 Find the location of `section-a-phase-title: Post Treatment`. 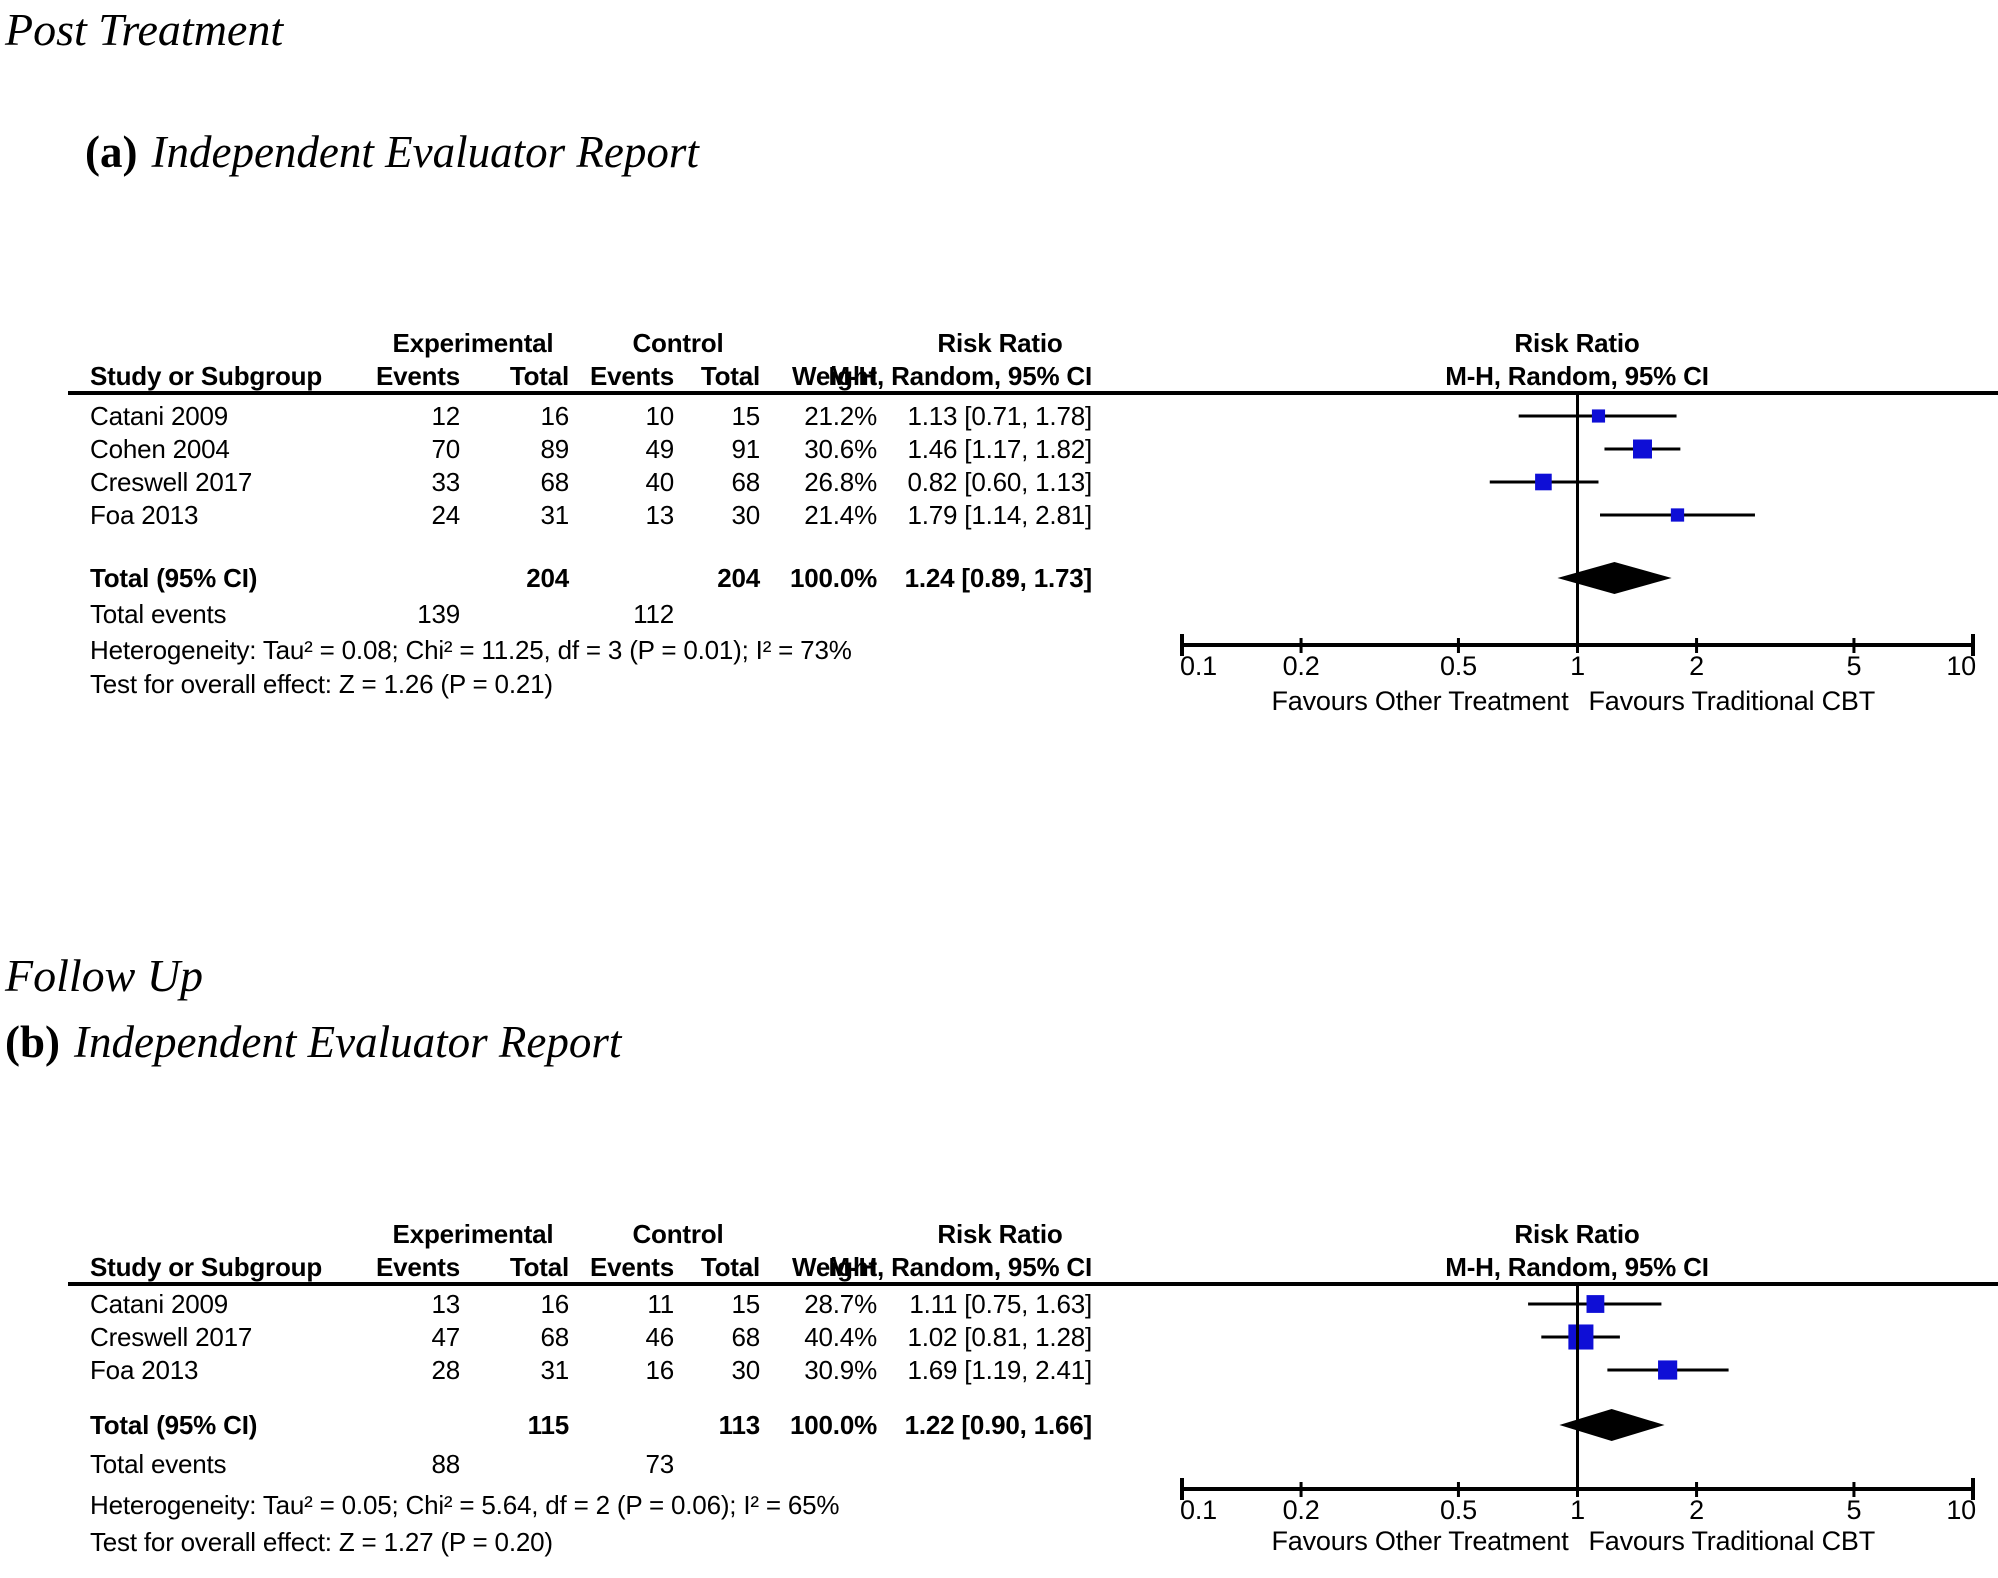

section-a-phase-title: Post Treatment is located at coordinates (144, 29).